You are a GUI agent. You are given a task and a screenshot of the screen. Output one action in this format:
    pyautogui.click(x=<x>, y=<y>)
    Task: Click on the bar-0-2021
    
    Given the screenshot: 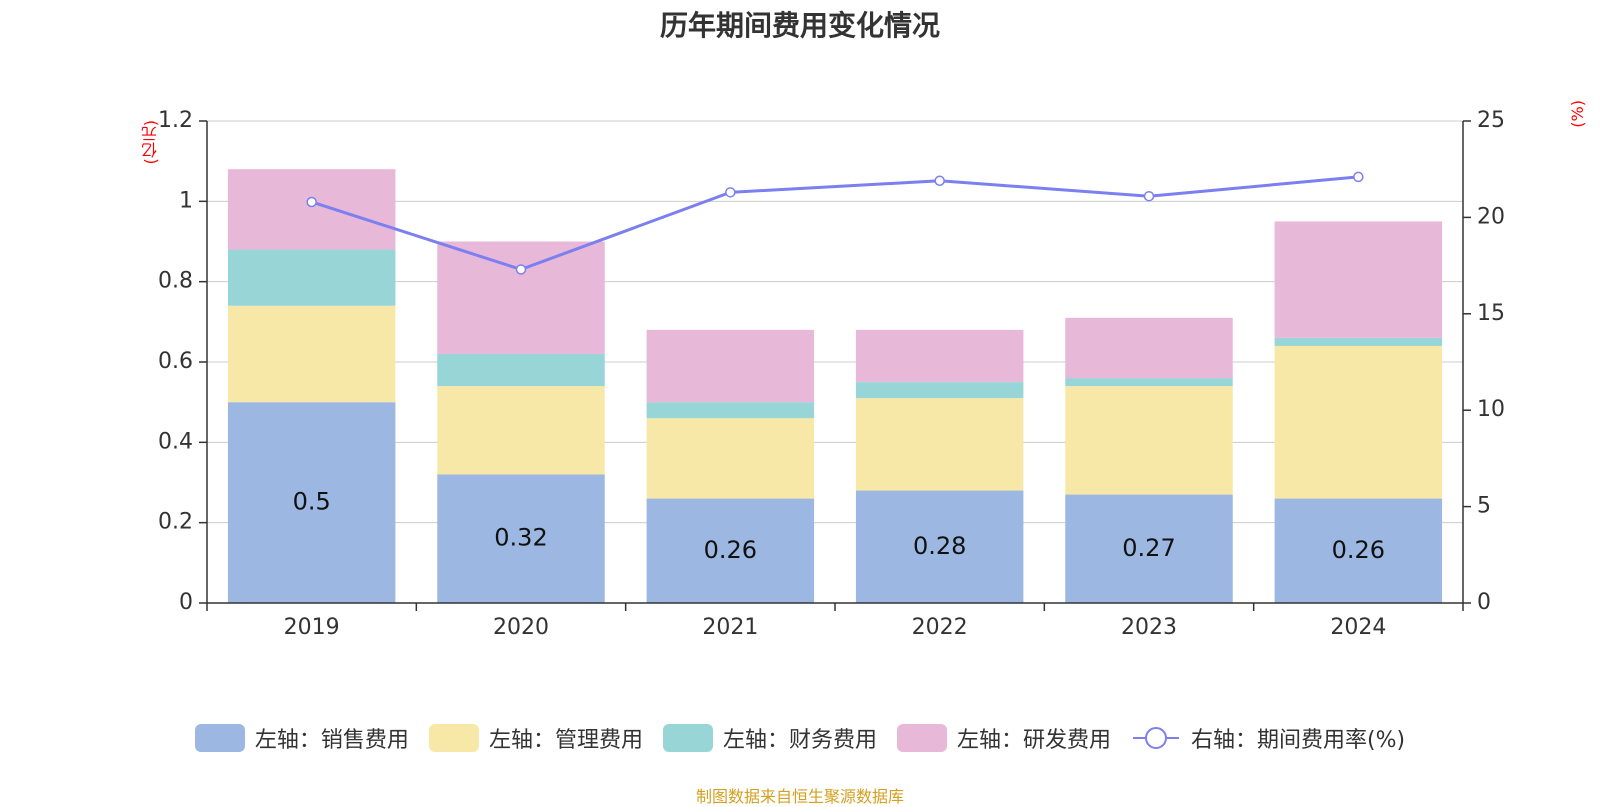 What is the action you would take?
    pyautogui.click(x=730, y=550)
    